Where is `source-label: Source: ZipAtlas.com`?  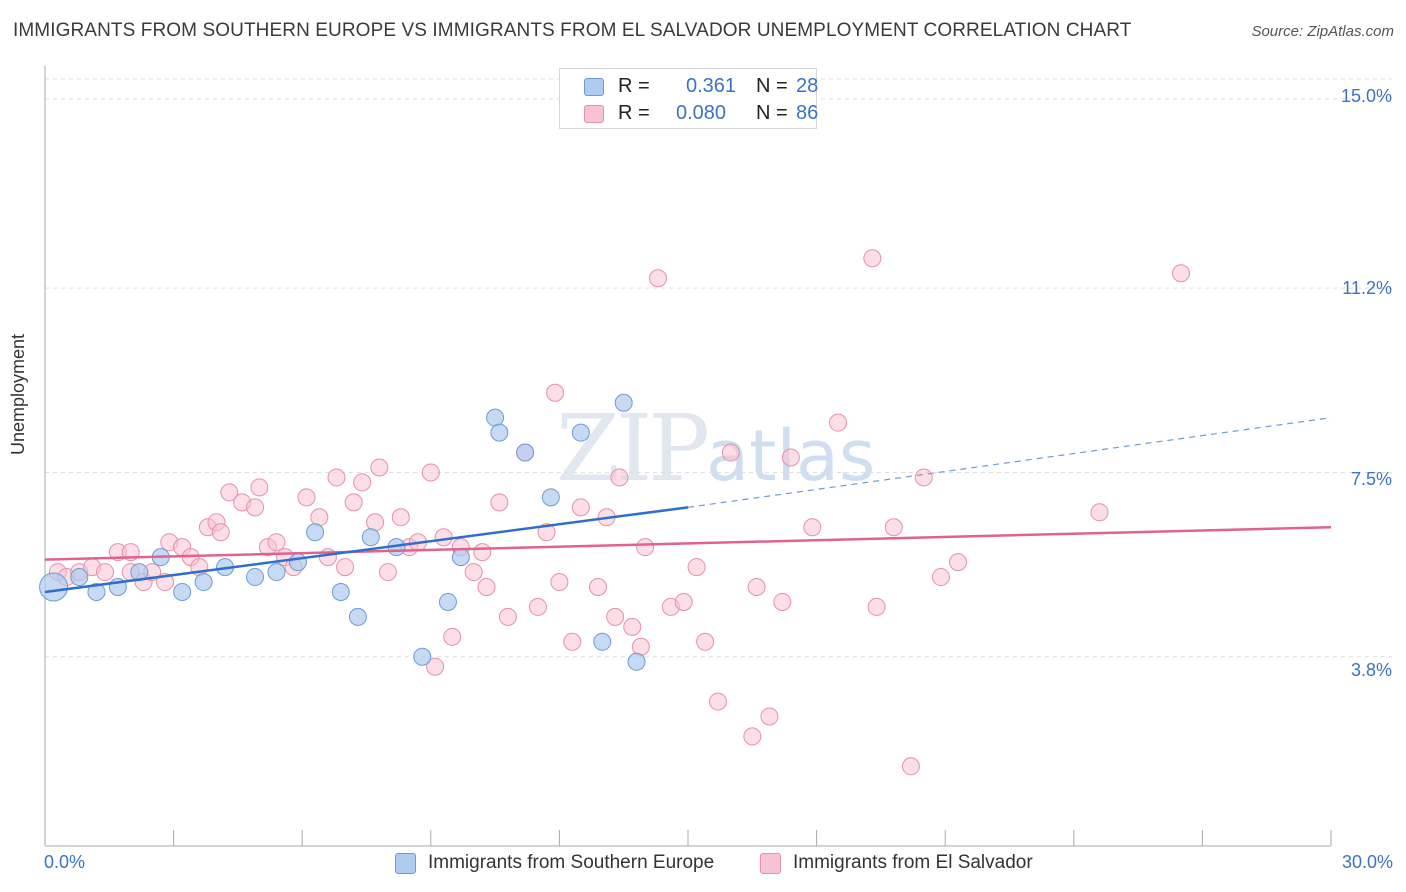 source-label: Source: ZipAtlas.com is located at coordinates (1322, 31).